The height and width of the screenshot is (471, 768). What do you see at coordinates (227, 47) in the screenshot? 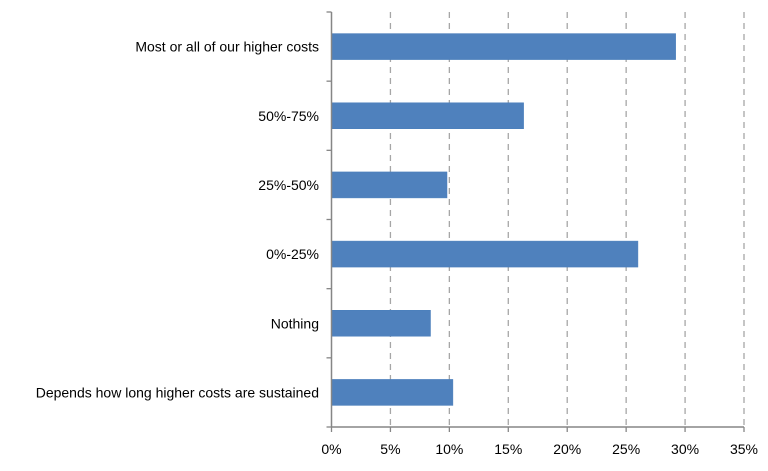
I see `category-label: Most or all of our higher costs` at bounding box center [227, 47].